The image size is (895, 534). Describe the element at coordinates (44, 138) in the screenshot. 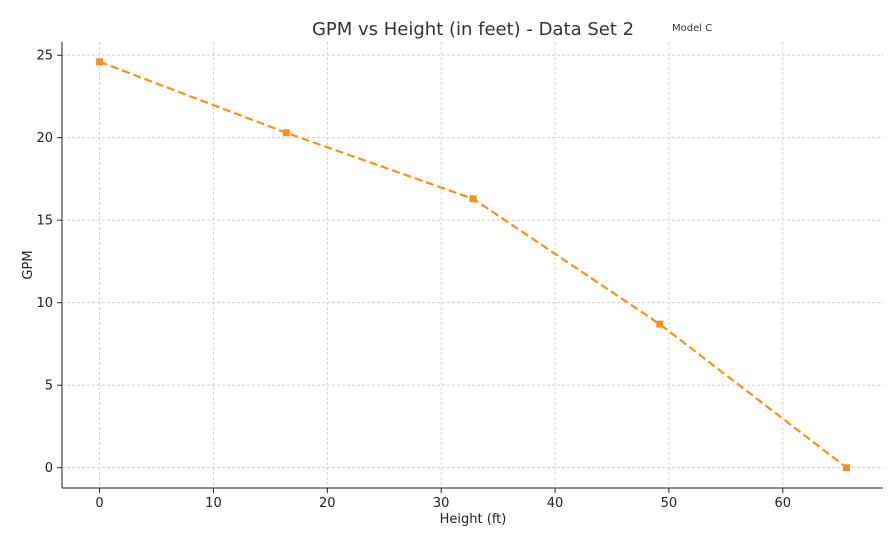

I see `y-tick-label: 20` at that location.